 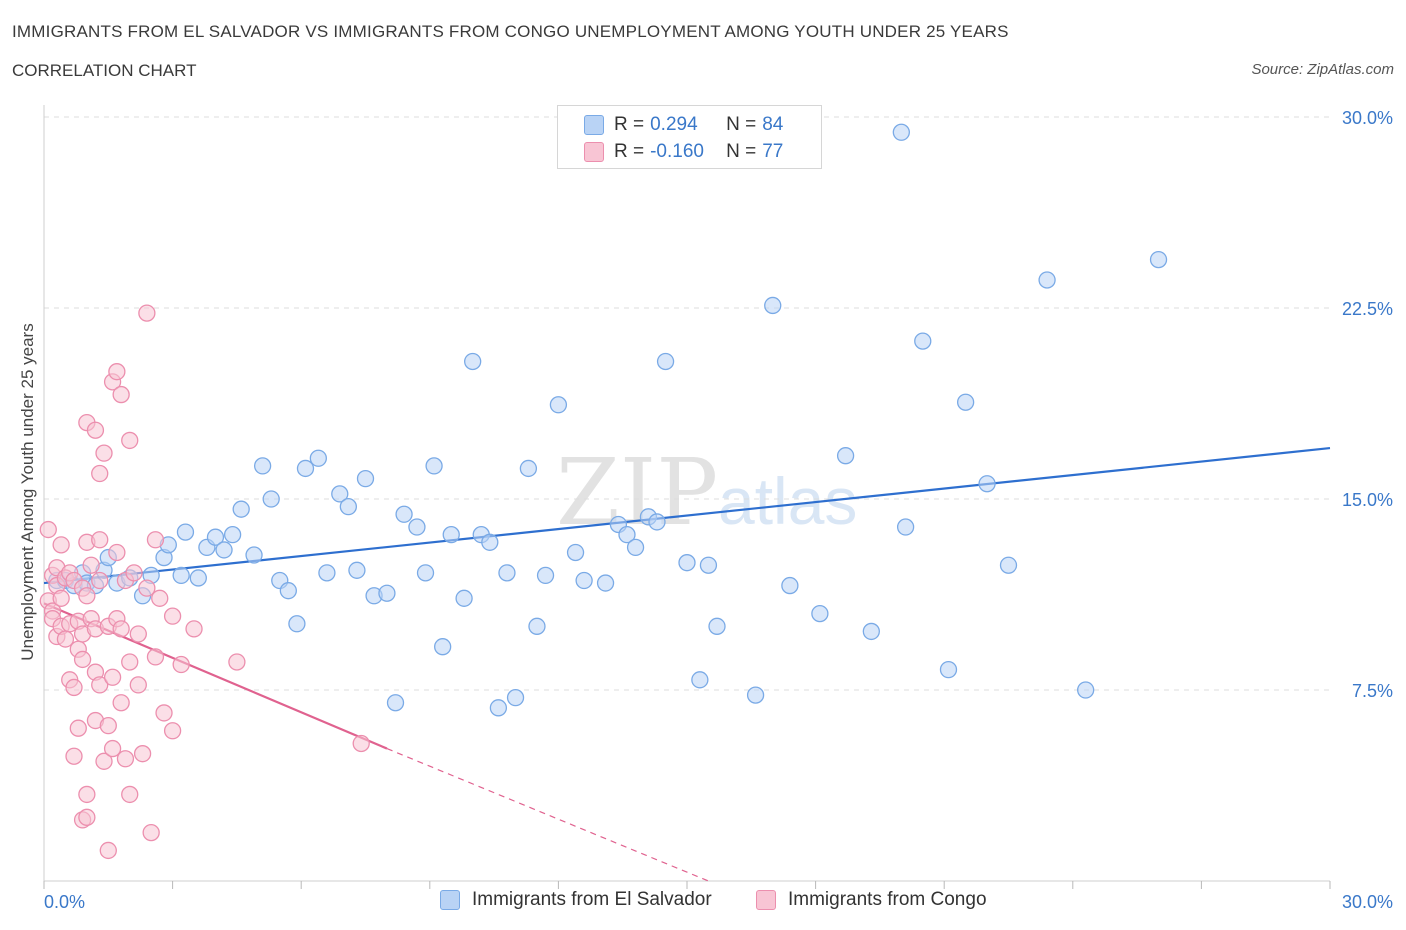 I want to click on y-tick-label: 30.0%, so click(x=1367, y=118).